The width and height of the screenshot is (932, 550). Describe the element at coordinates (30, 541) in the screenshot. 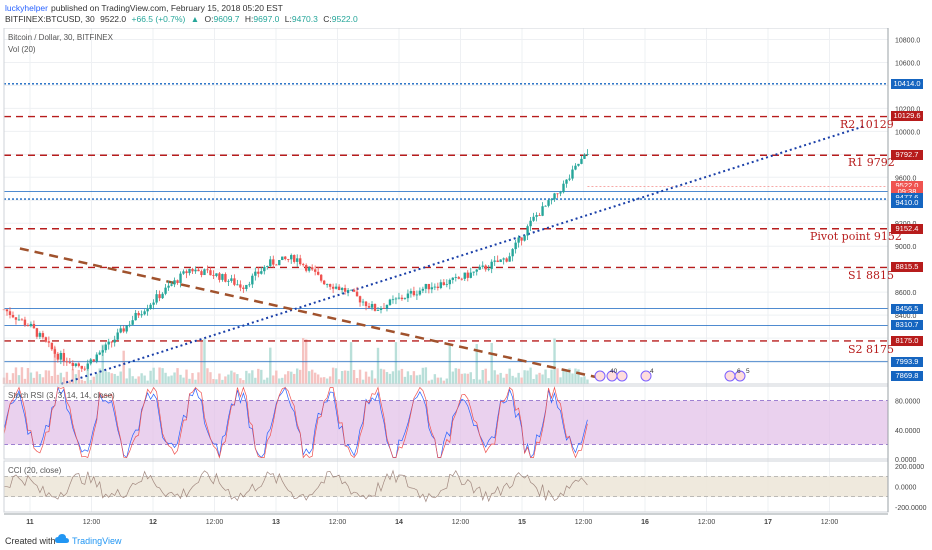

I see `created-with-text: Created with` at that location.